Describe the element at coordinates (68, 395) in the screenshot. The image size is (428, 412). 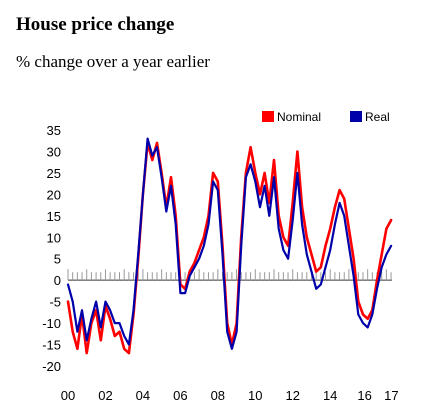
I see `x-tick-label: 00` at that location.